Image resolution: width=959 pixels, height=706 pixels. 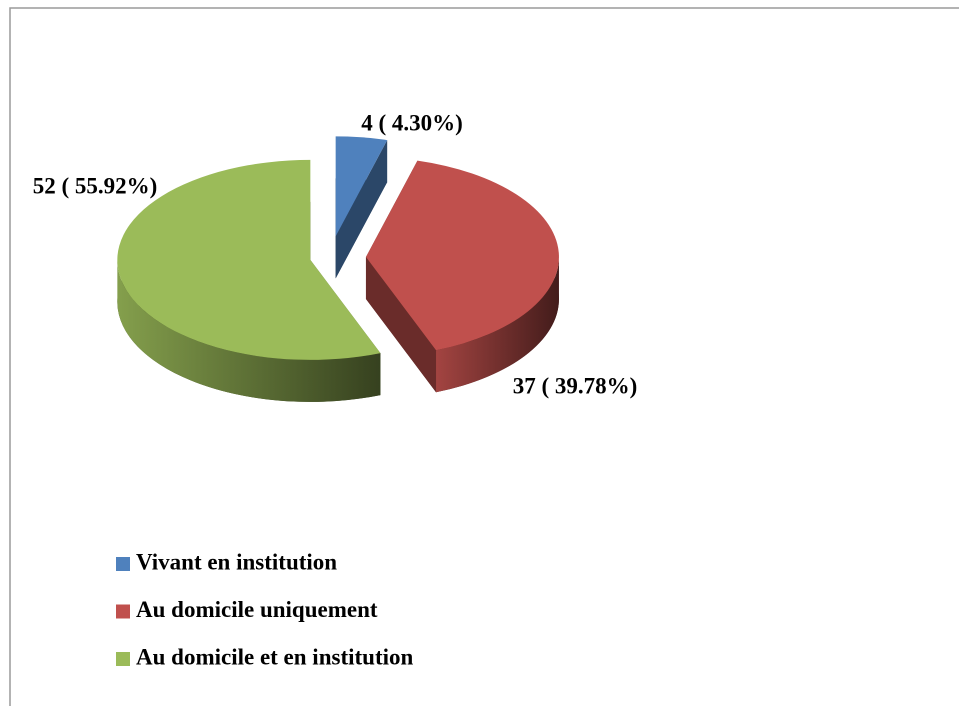 What do you see at coordinates (236, 561) in the screenshot?
I see `legend-label: Vivant en institution` at bounding box center [236, 561].